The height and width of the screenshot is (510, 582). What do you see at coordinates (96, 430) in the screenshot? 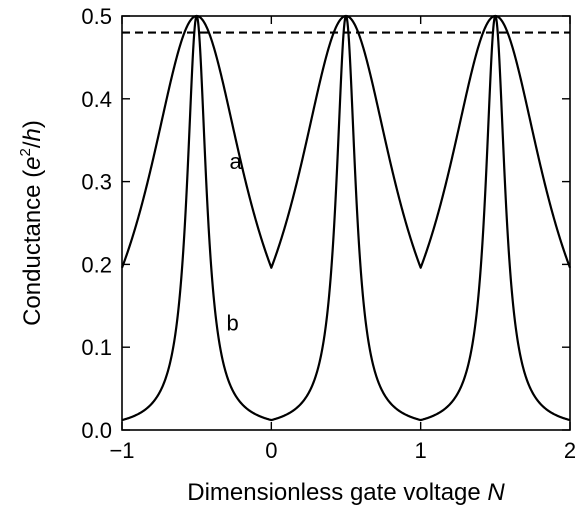
I see `y-tick-label: 0.0` at bounding box center [96, 430].